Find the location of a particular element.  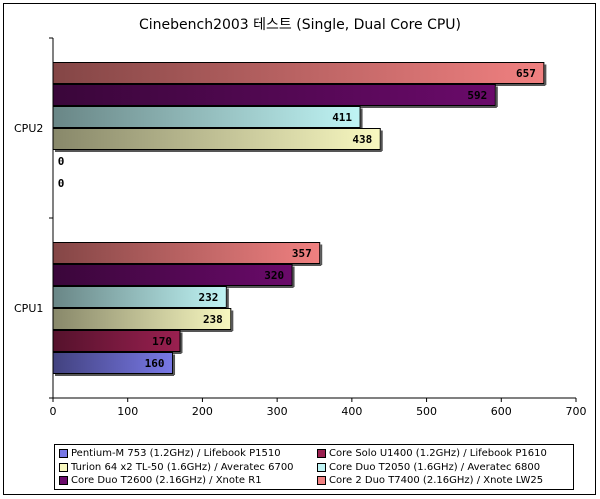

legend-item: Core Duo T2600 (2.16GHz) / Xnote R1 is located at coordinates (160, 480).